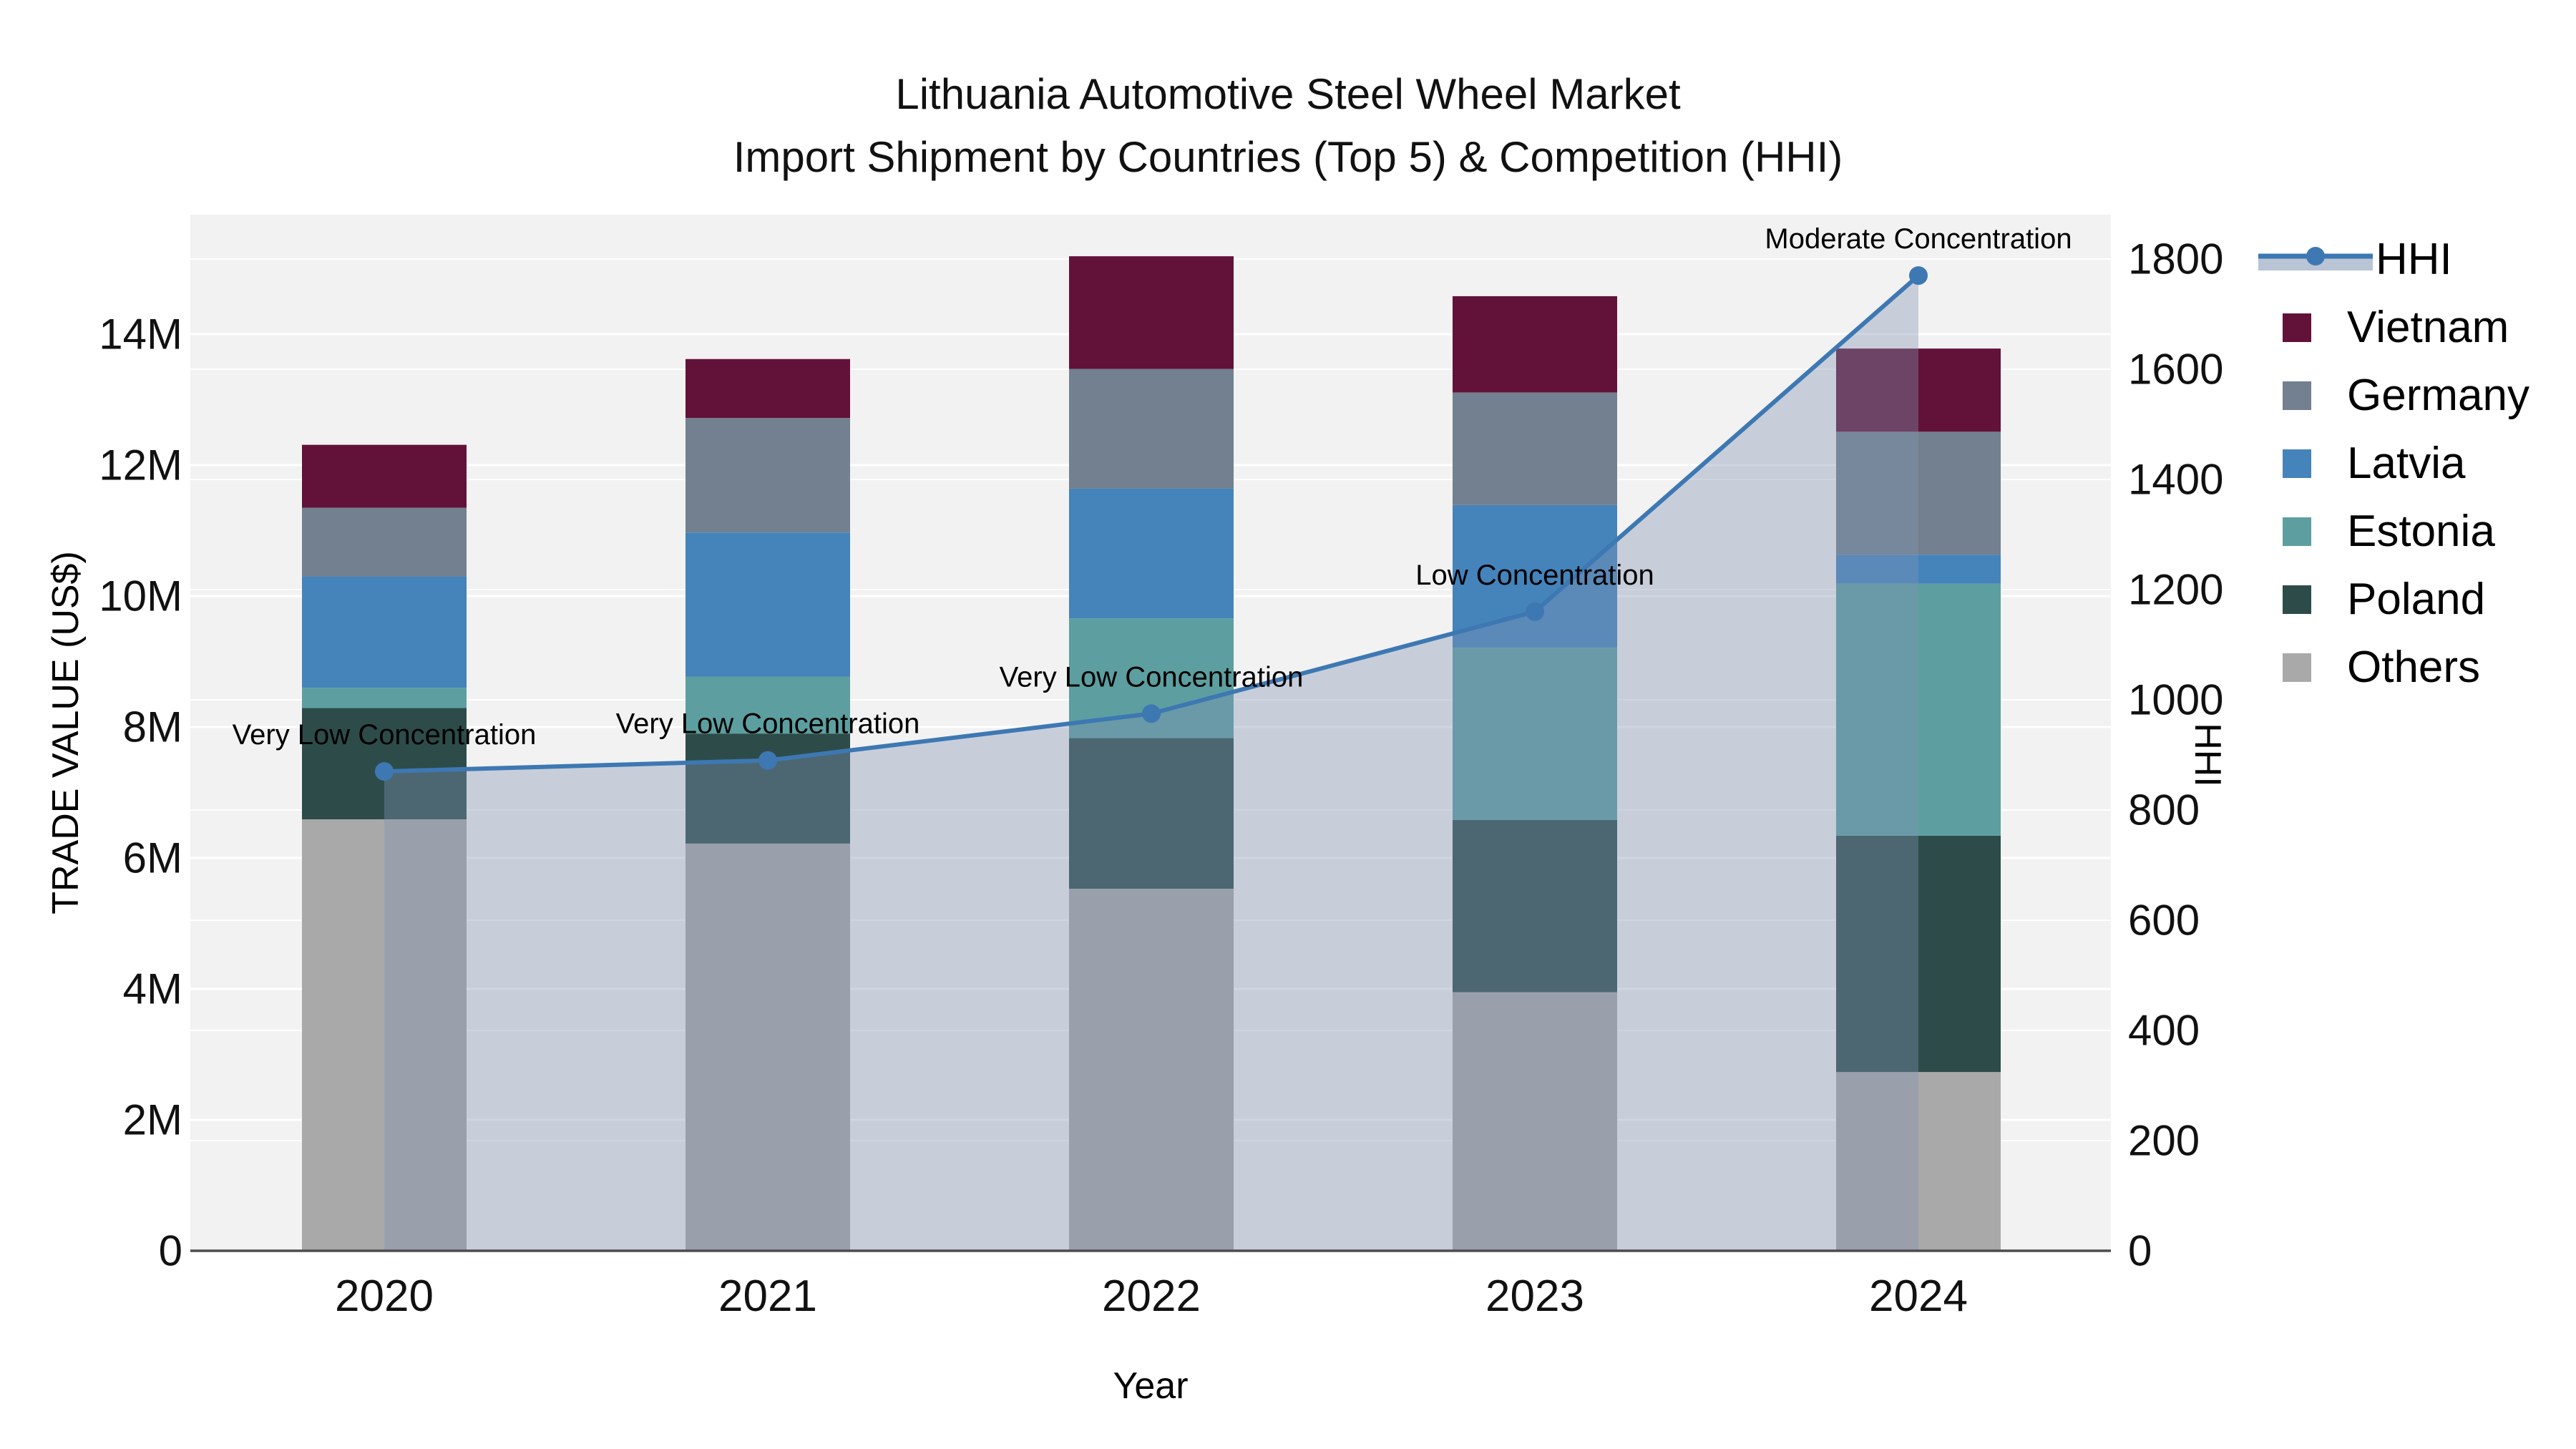  Describe the element at coordinates (2297, 463) in the screenshot. I see `latvia-color-swatch` at that location.